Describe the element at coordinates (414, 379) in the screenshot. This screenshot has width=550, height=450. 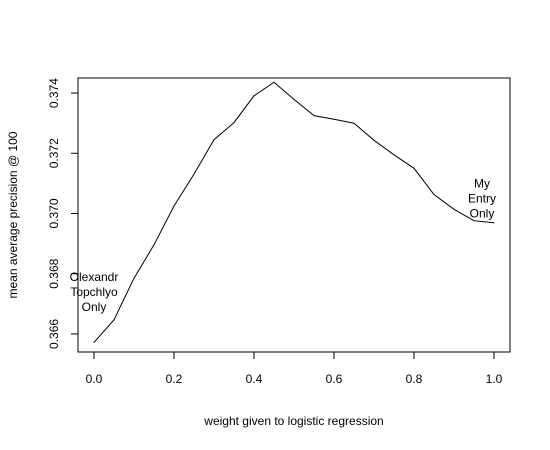
I see `x-tick-label: 0.8` at that location.